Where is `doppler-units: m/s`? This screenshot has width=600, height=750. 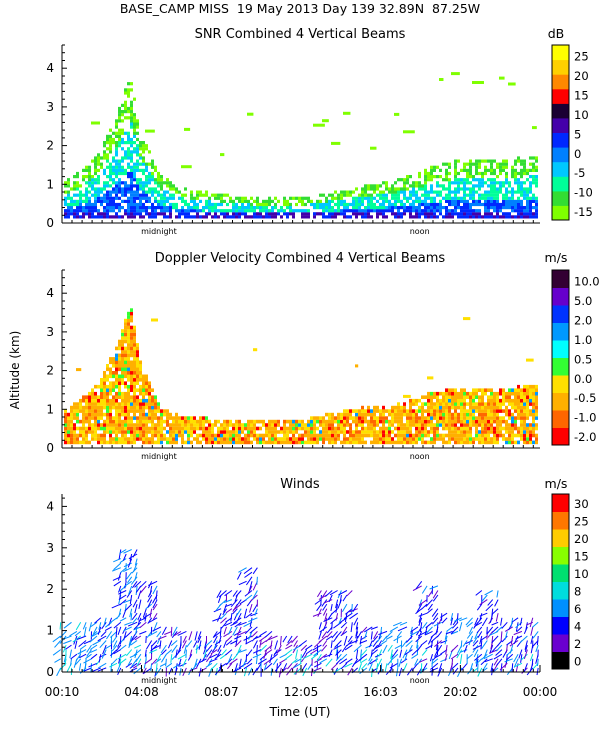
doppler-units: m/s is located at coordinates (556, 257).